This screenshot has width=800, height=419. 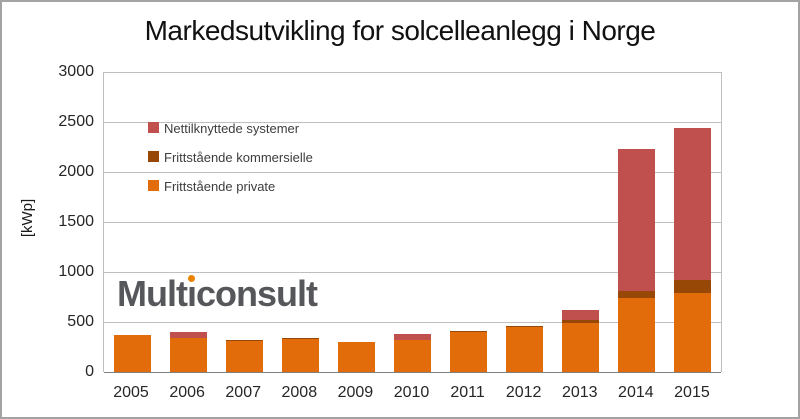 I want to click on logo-text-before: Mult, so click(x=152, y=293).